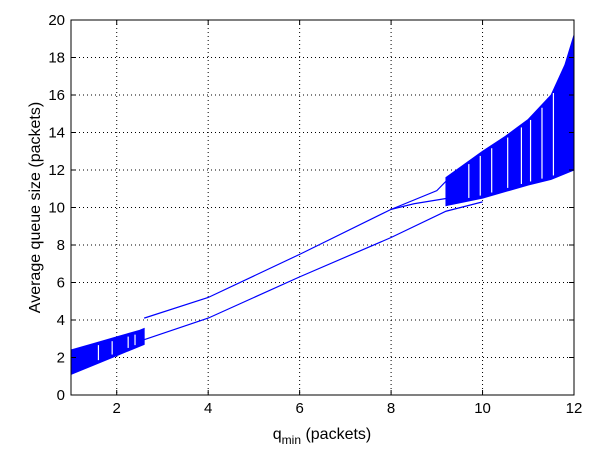 The width and height of the screenshot is (592, 452). What do you see at coordinates (117, 408) in the screenshot?
I see `x-tick-label: 2` at bounding box center [117, 408].